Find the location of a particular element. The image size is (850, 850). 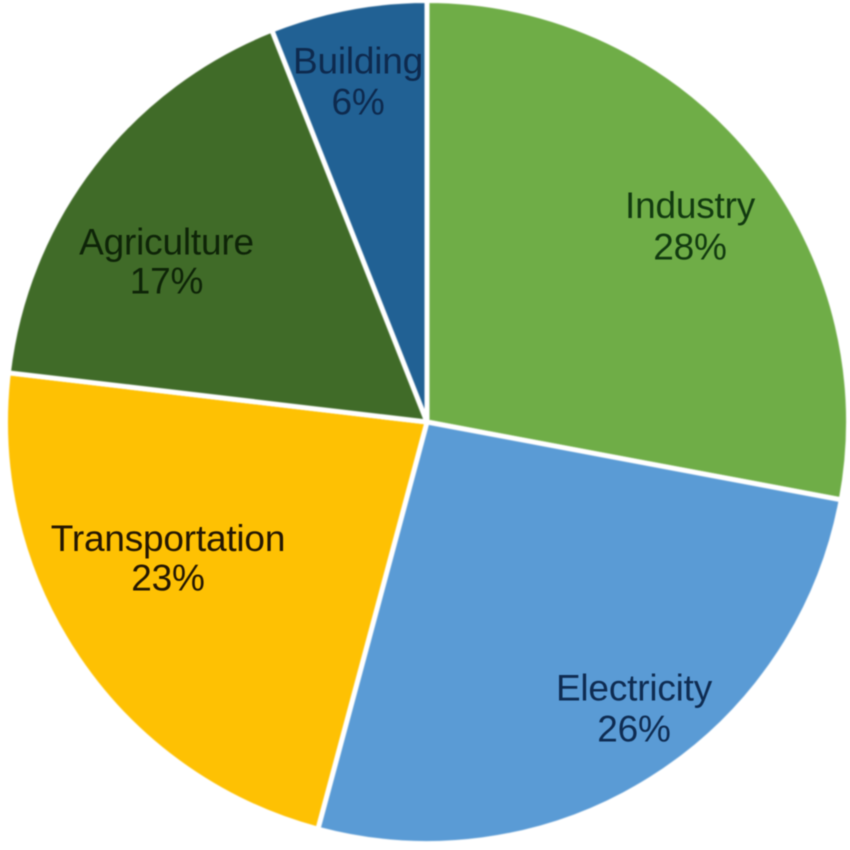

svg-text: Building is located at coordinates (358, 61).